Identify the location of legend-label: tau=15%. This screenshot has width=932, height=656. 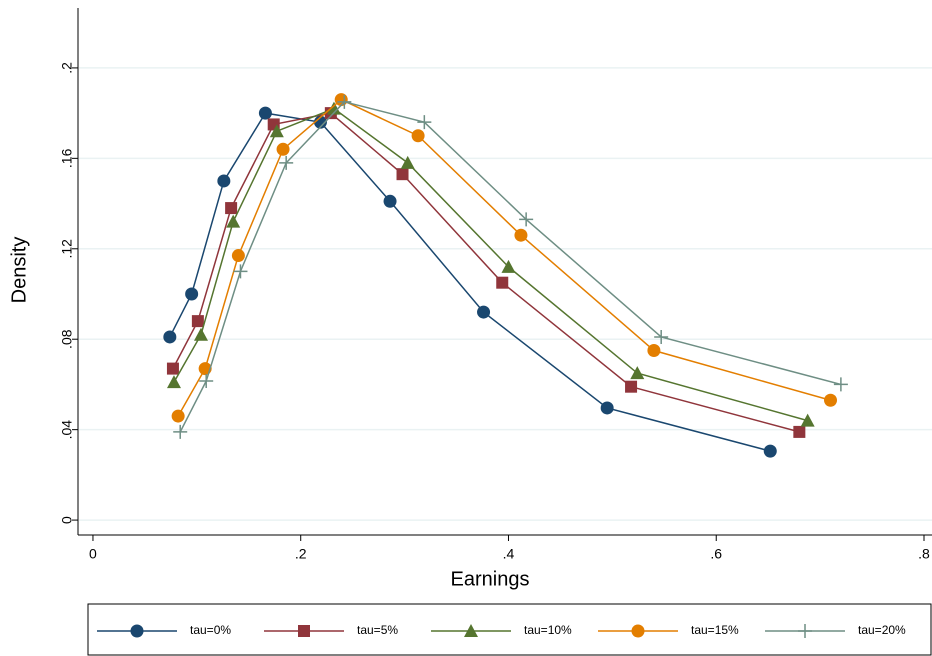
(715, 630).